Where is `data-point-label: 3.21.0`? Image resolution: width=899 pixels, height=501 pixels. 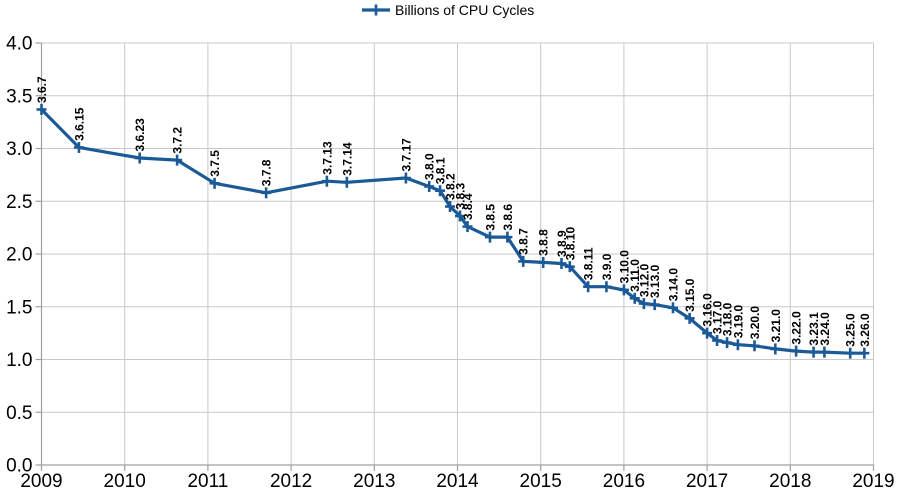
data-point-label: 3.21.0 is located at coordinates (776, 326).